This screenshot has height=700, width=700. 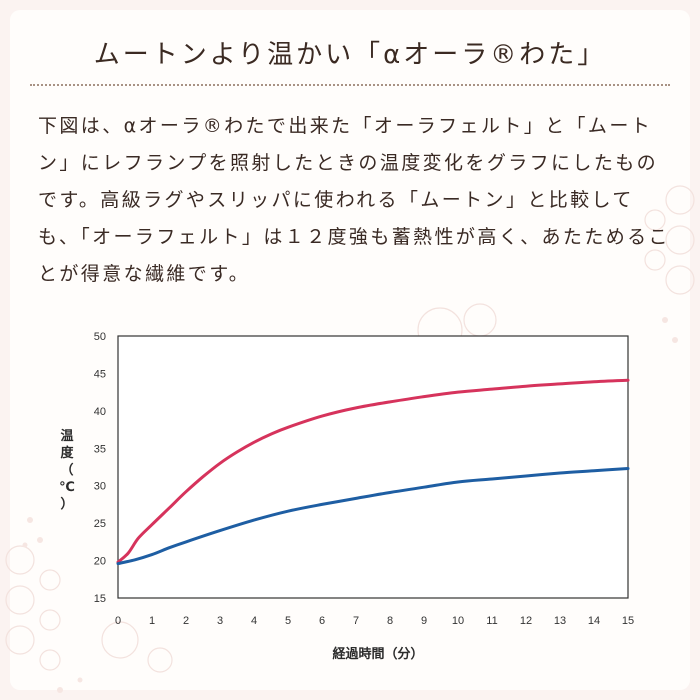 I want to click on title-divider, so click(x=350, y=85).